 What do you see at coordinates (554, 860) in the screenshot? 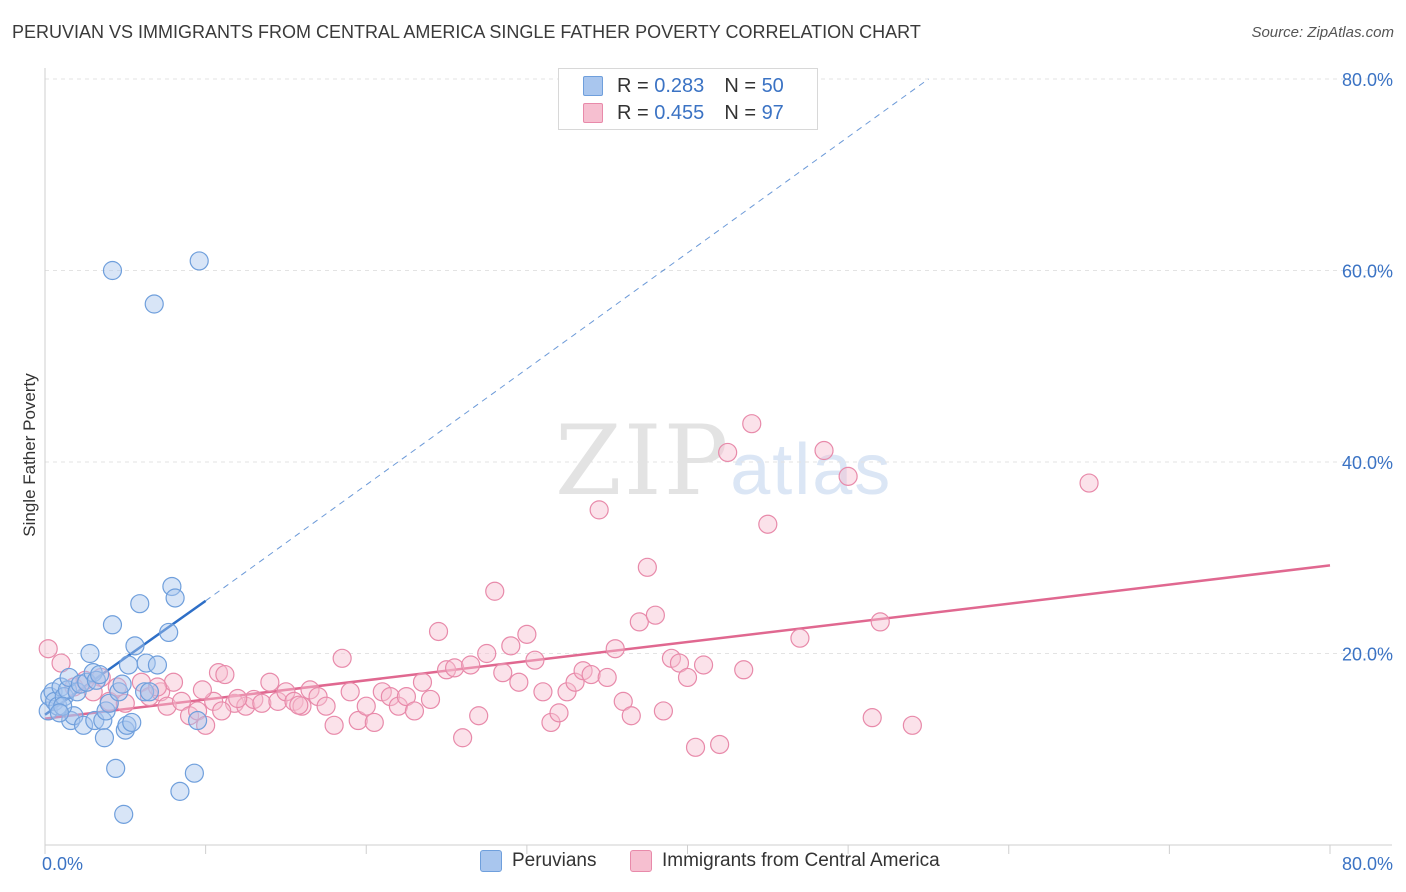
I see `legend-label-peruvians: Peruvians` at bounding box center [554, 860].